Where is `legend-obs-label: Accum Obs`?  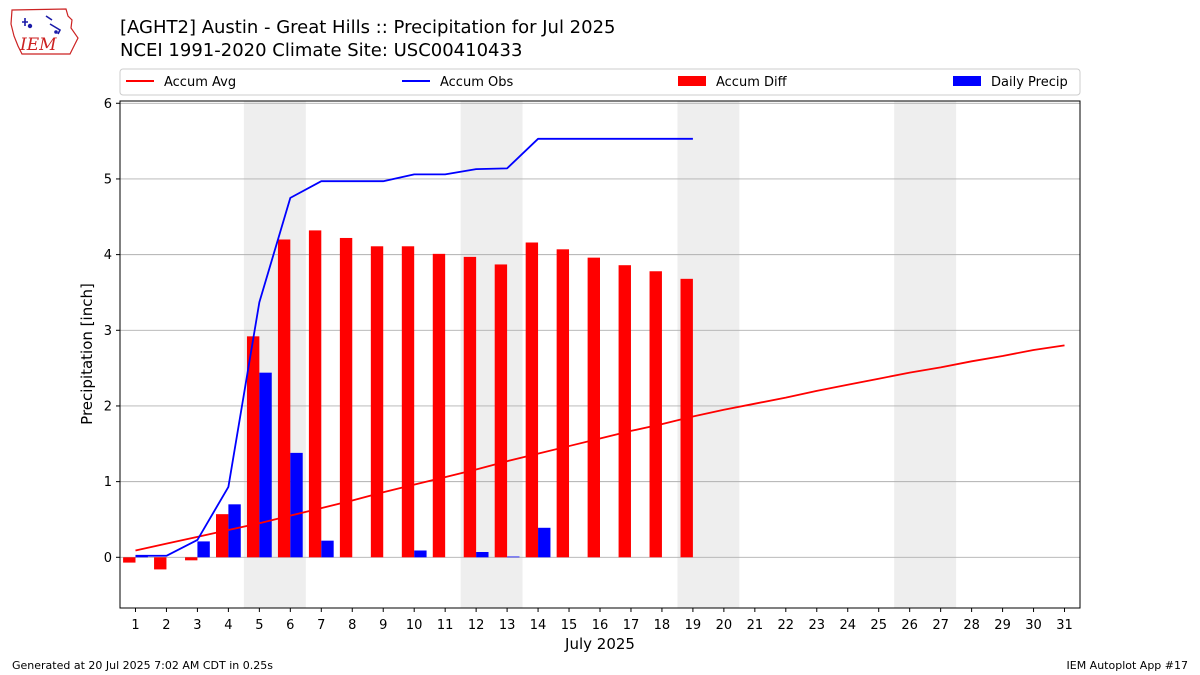
legend-obs-label: Accum Obs is located at coordinates (476, 82).